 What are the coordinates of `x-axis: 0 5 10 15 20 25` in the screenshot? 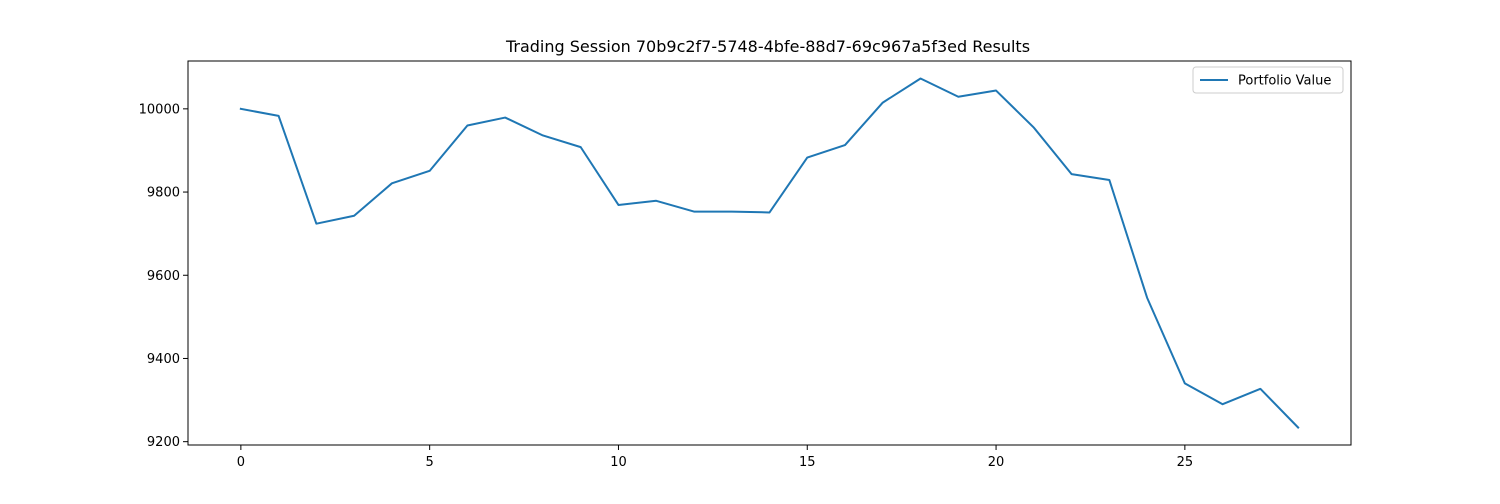 It's located at (715, 457).